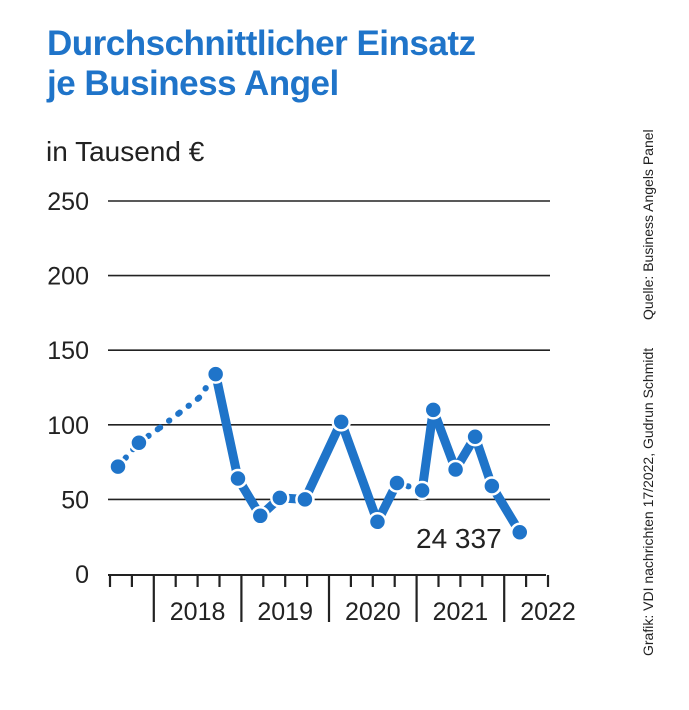 Image resolution: width=689 pixels, height=710 pixels. Describe the element at coordinates (82, 575) in the screenshot. I see `y-tick-label-0: 0` at that location.